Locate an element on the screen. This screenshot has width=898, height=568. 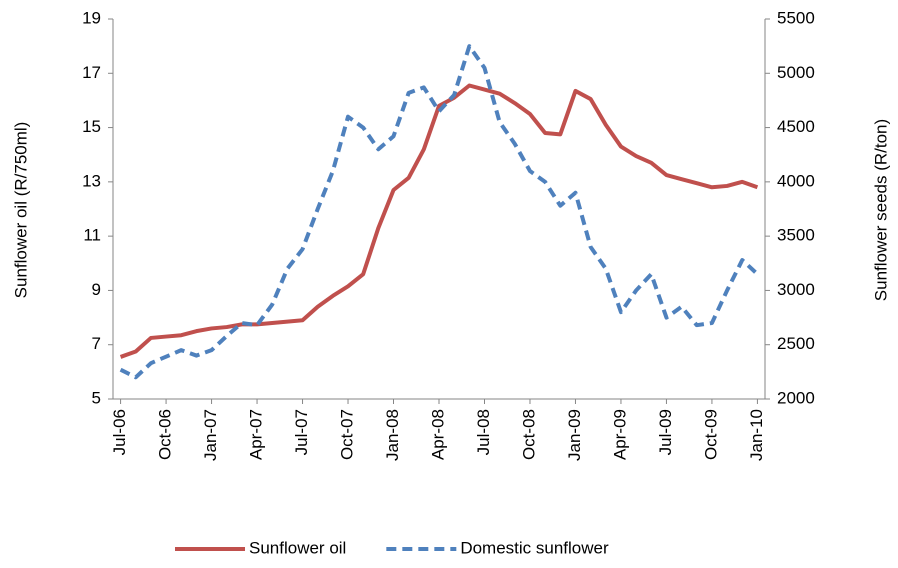
y-tick-label: 19 is located at coordinates (91, 17).